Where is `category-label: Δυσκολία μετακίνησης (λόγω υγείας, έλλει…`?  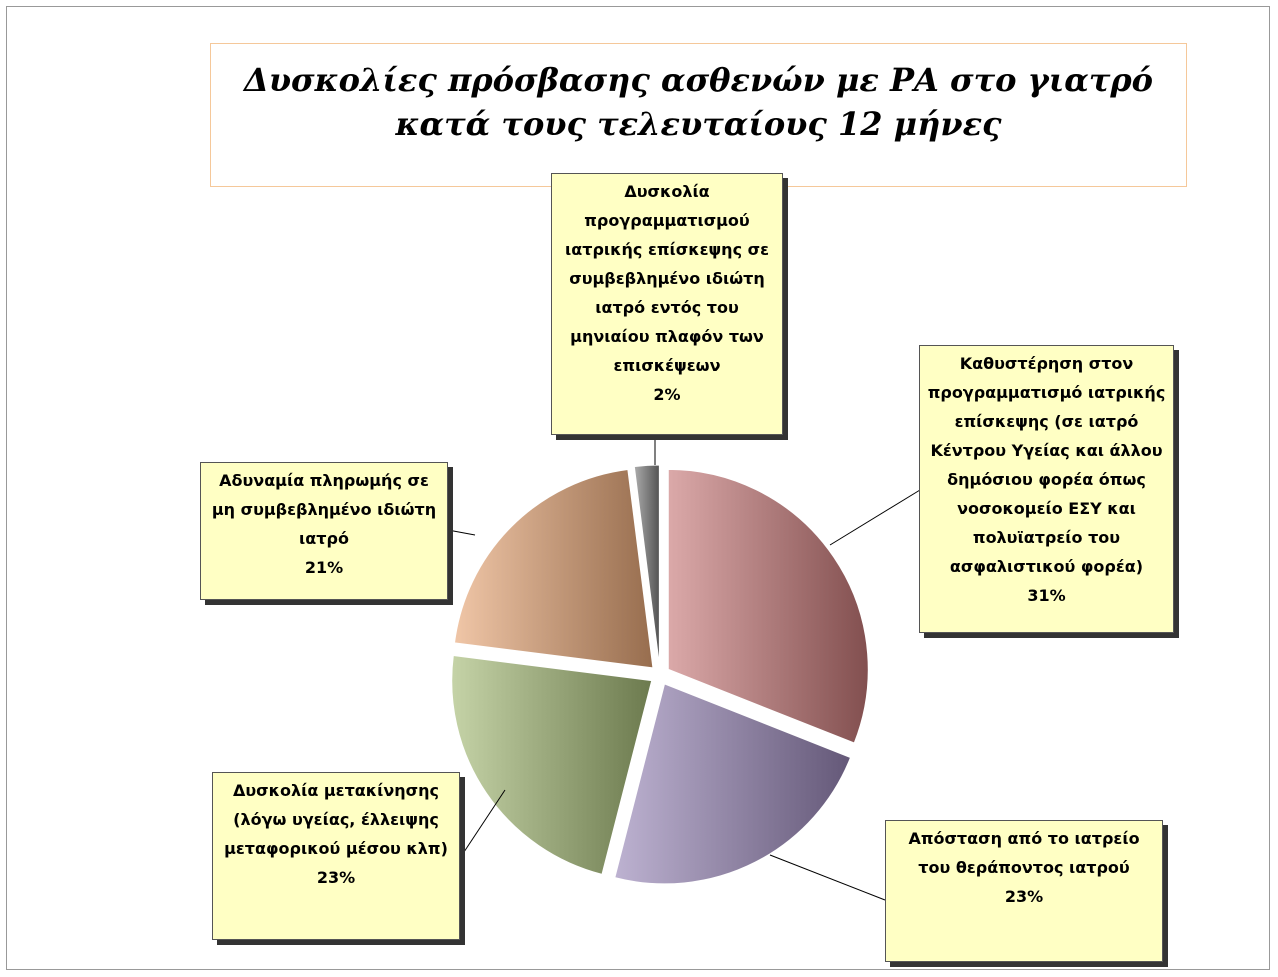
category-label: Δυσκολία μετακίνησης (λόγω υγείας, έλλει… is located at coordinates (336, 819).